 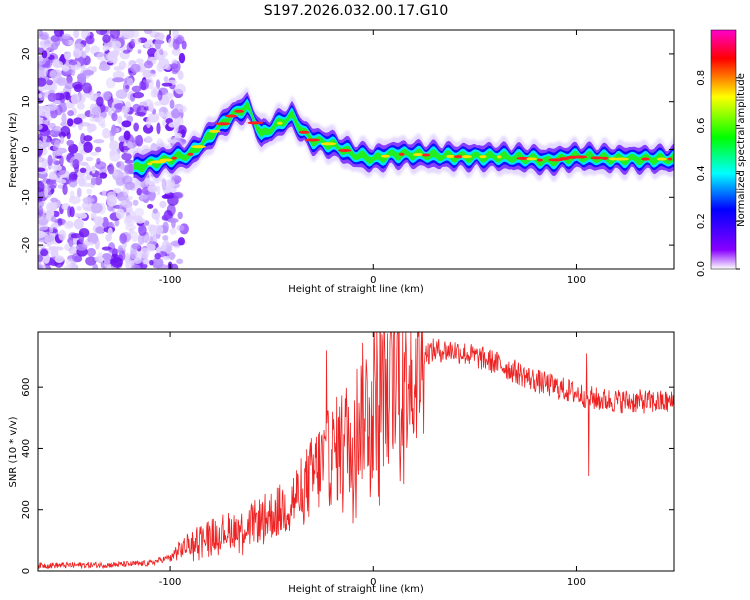 What do you see at coordinates (26, 149) in the screenshot?
I see `spectrogram-y-tick-label: 0` at bounding box center [26, 149].